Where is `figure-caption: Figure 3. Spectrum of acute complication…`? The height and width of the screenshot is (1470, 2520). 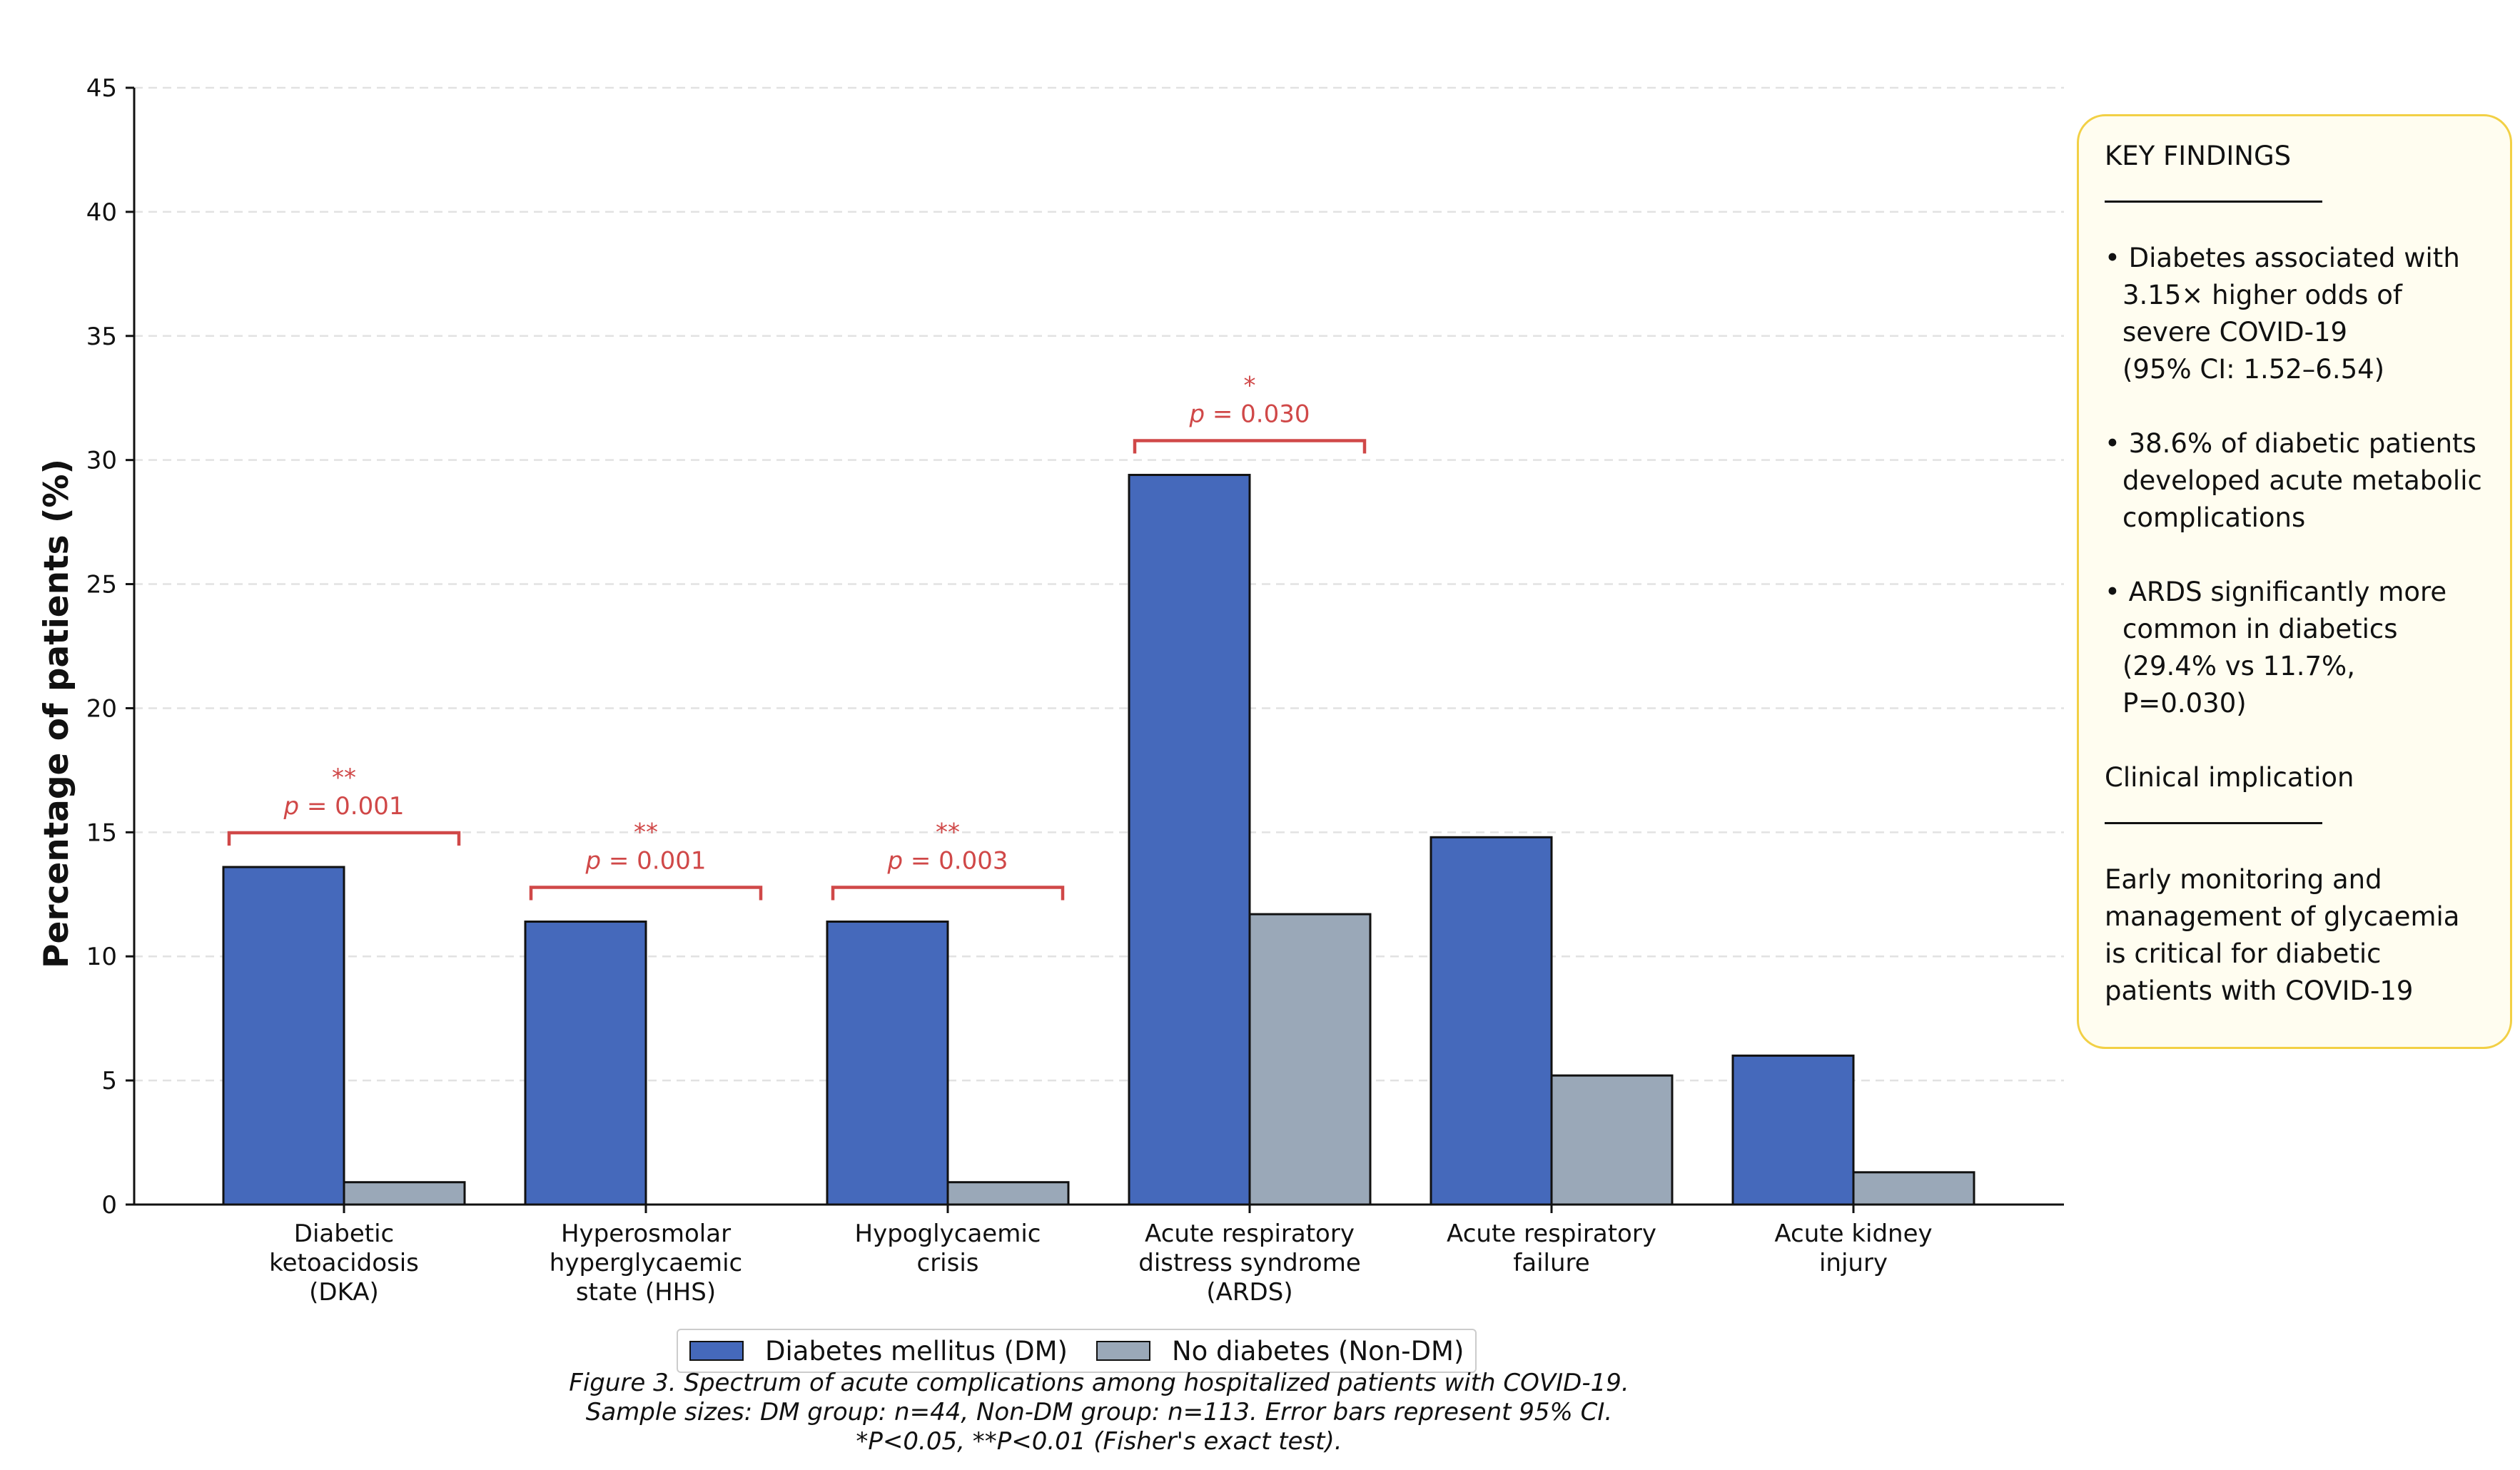
figure-caption: Figure 3. Spectrum of acute complication… is located at coordinates (1099, 1412).